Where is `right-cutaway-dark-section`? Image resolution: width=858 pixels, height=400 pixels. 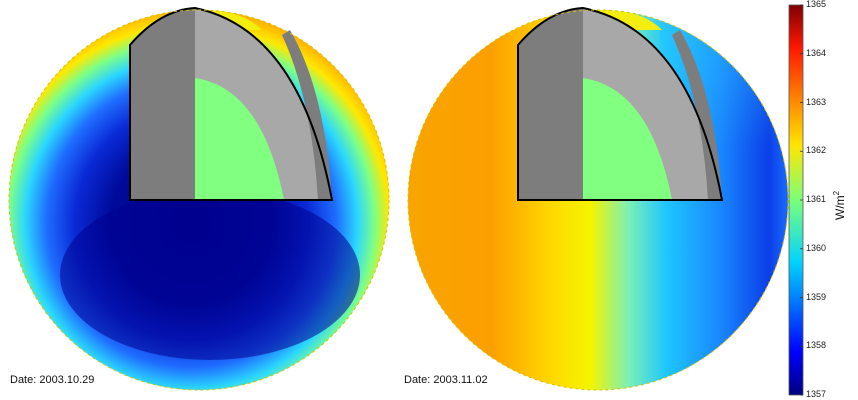
right-cutaway-dark-section is located at coordinates (550, 104).